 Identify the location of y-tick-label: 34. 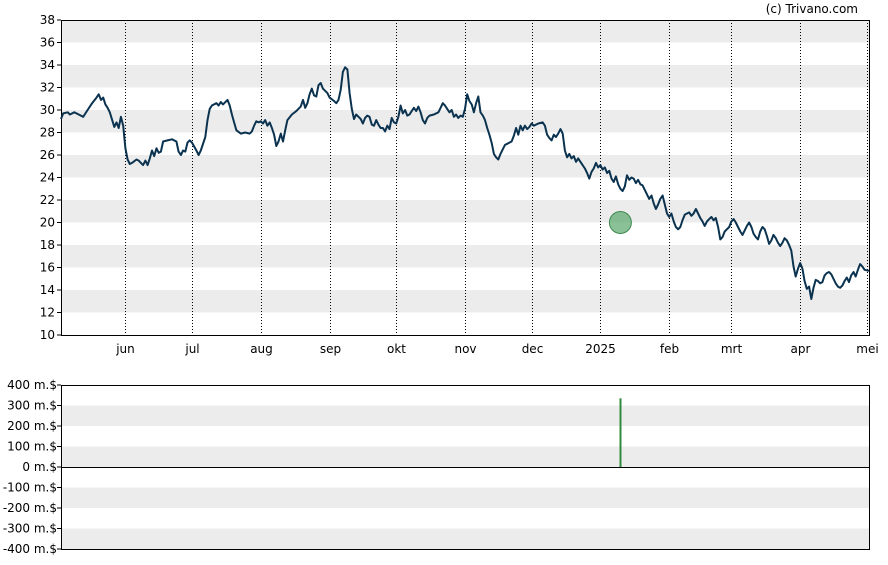
(47, 65).